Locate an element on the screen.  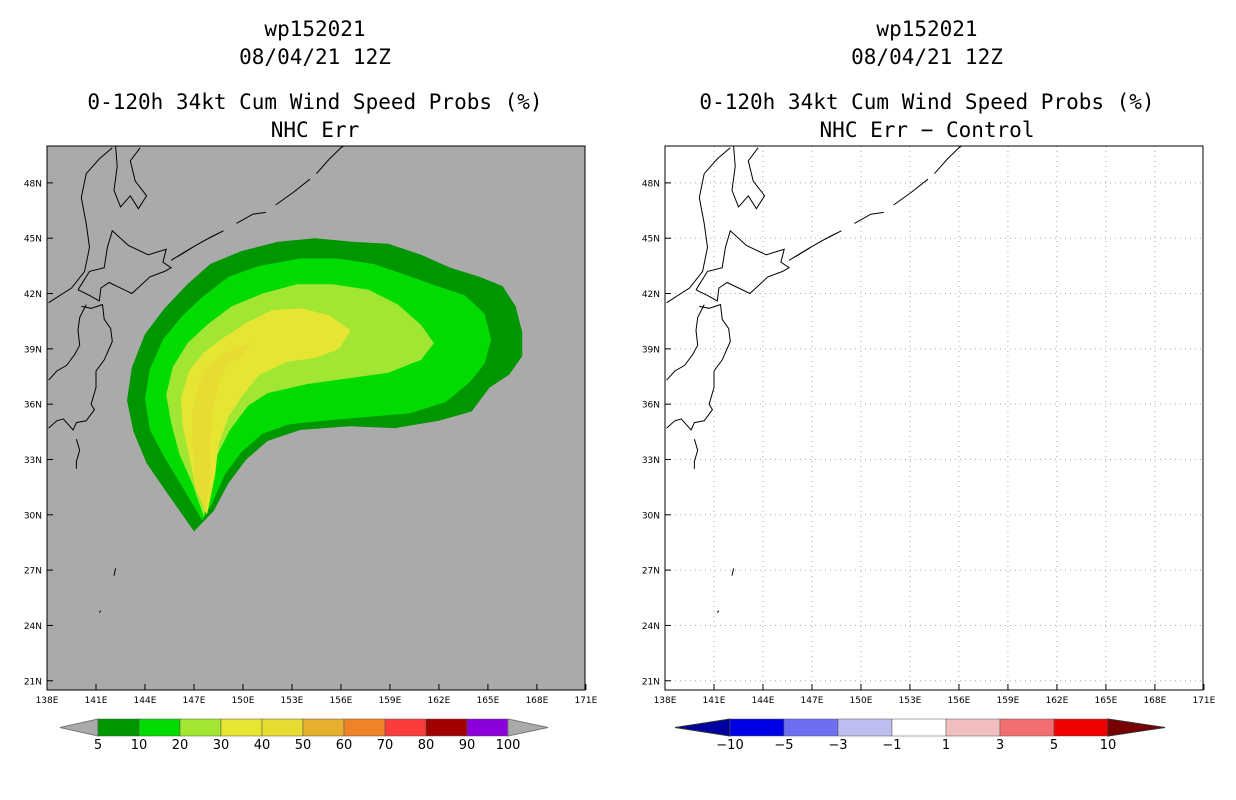
colorbar-label: 40 is located at coordinates (262, 745).